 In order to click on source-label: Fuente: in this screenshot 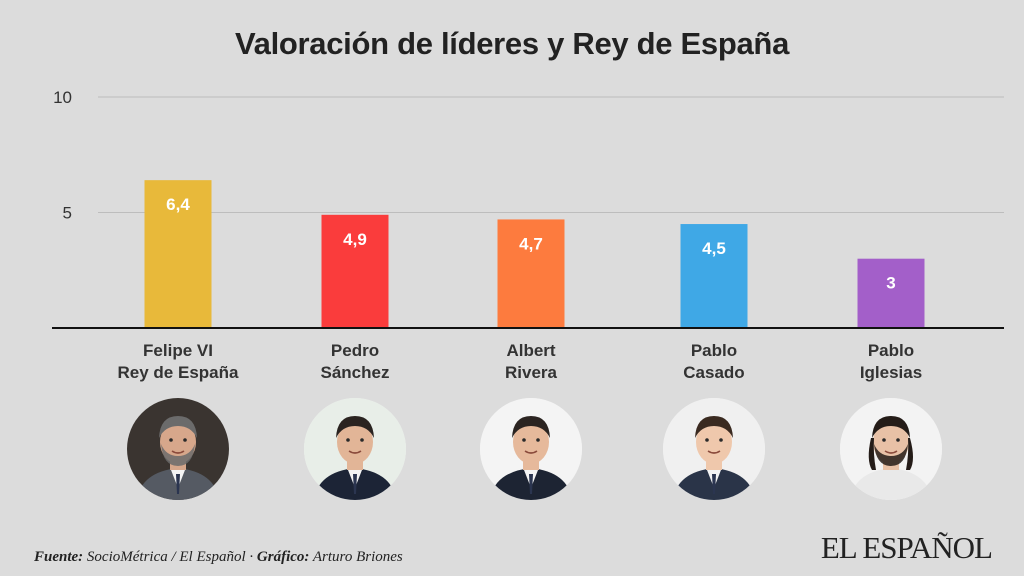, I will do `click(59, 557)`.